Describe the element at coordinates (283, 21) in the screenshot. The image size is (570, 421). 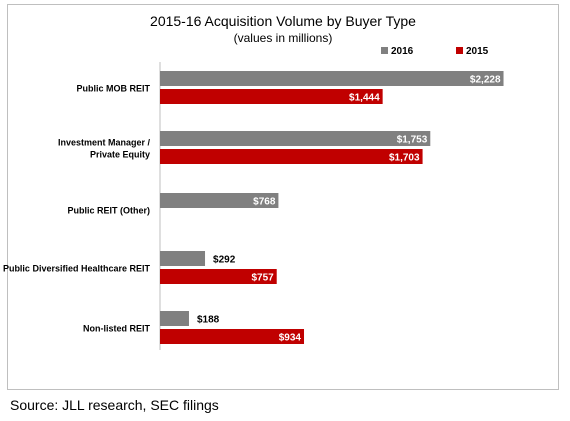
I see `chart-title: 2015-16 Acquisition Volume by Buyer Type` at that location.